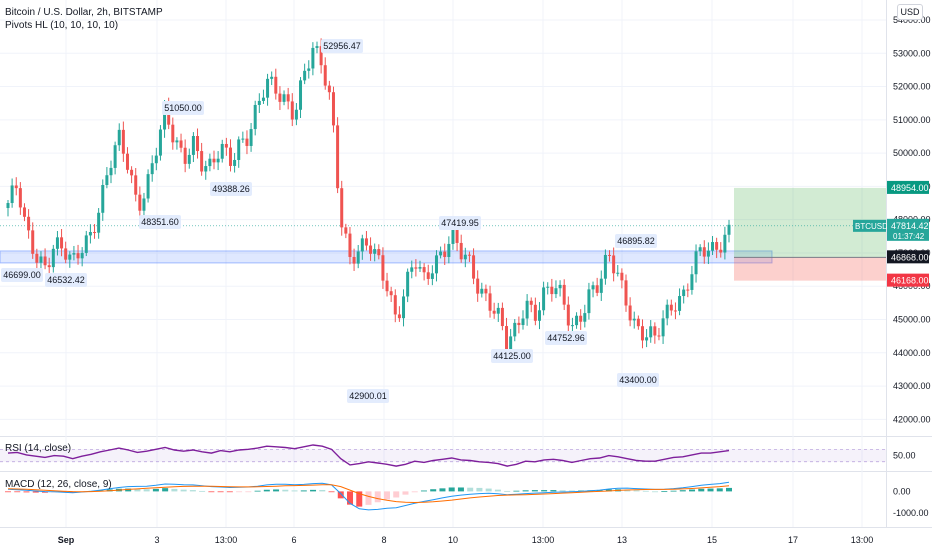 Image resolution: width=932 pixels, height=550 pixels. What do you see at coordinates (383, 540) in the screenshot?
I see `time-tick-label: 8` at bounding box center [383, 540].